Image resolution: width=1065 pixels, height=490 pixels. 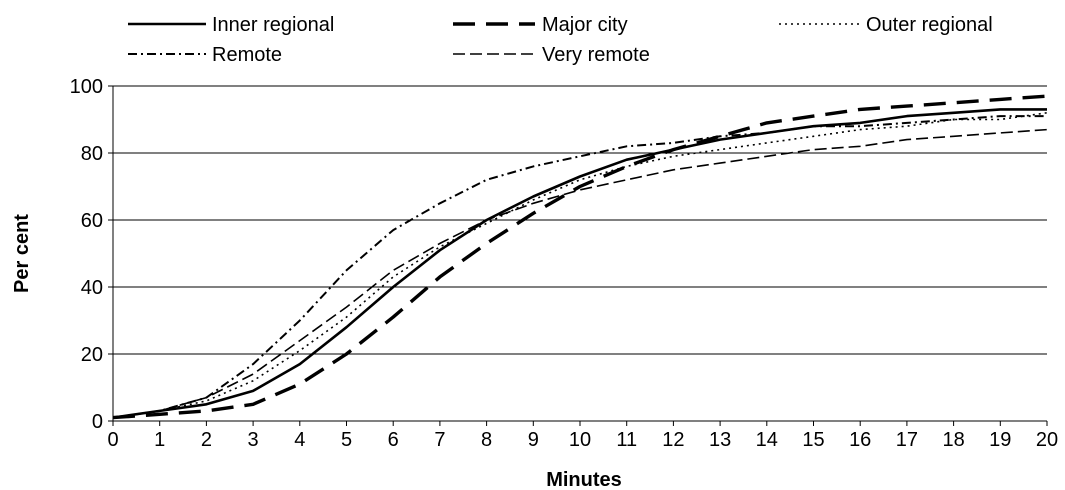 I want to click on legend-label: Very remote, so click(x=596, y=55).